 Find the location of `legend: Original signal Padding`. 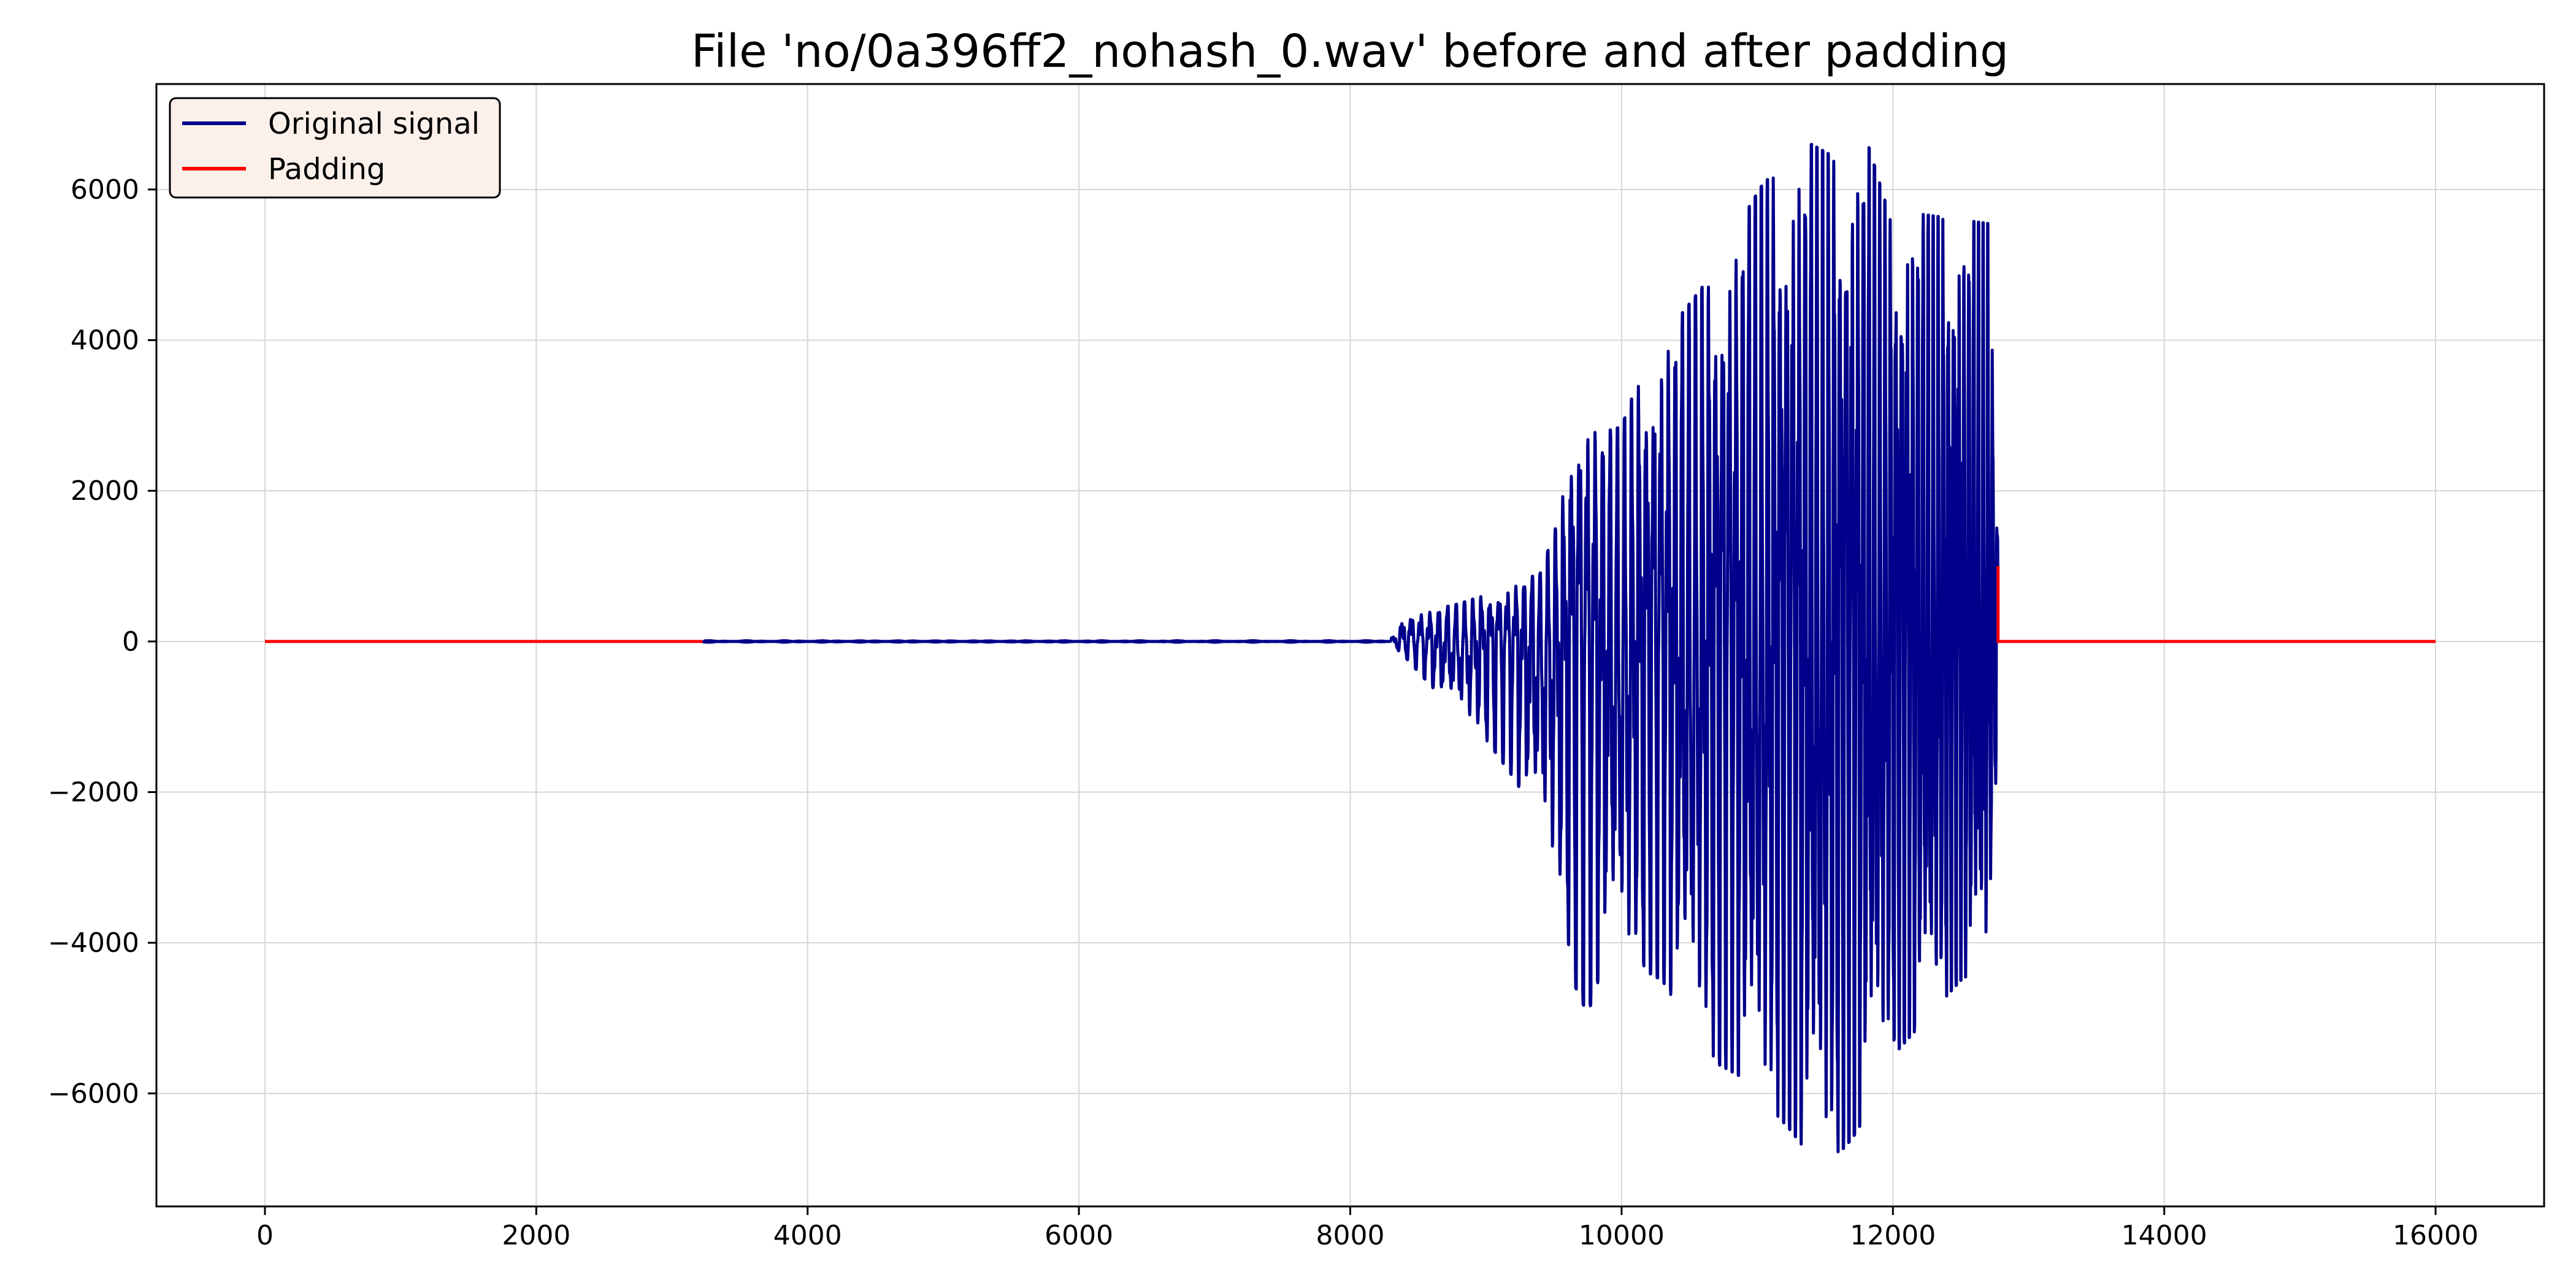

legend: Original signal Padding is located at coordinates (335, 148).